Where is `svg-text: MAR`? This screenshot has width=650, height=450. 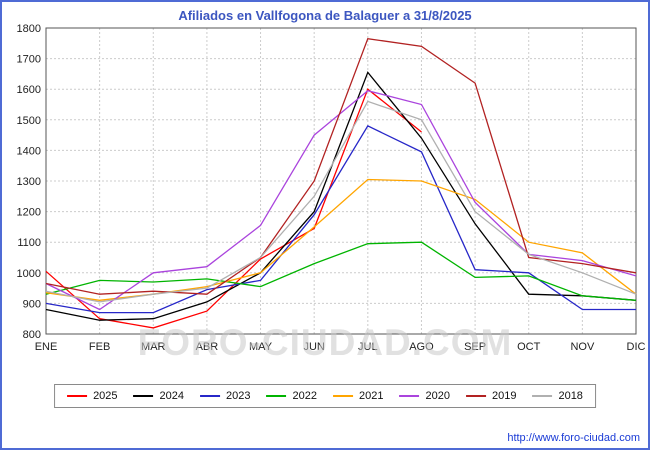 svg-text: MAR is located at coordinates (153, 347).